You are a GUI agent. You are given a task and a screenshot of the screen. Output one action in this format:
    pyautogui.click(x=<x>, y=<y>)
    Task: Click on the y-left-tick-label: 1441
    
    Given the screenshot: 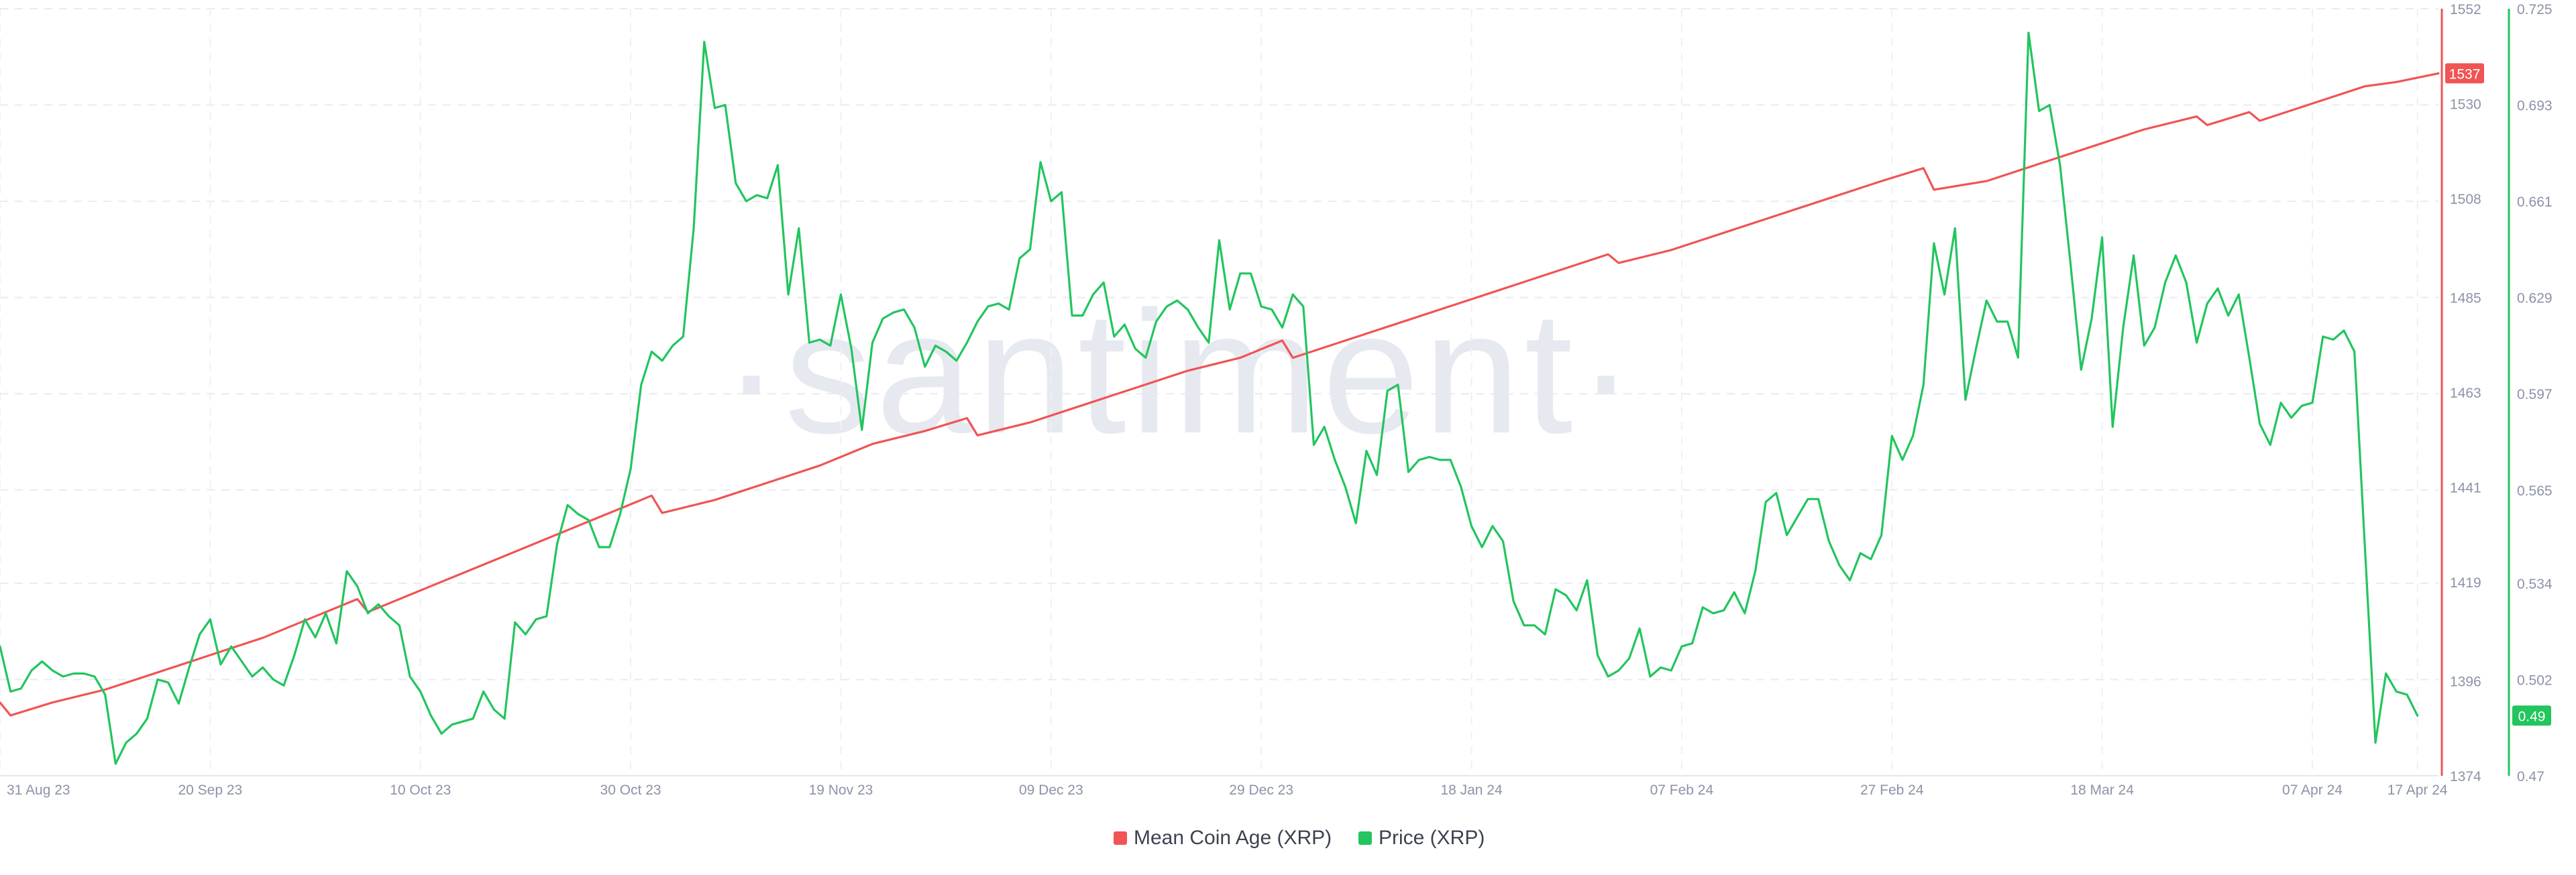 What is the action you would take?
    pyautogui.click(x=2465, y=487)
    